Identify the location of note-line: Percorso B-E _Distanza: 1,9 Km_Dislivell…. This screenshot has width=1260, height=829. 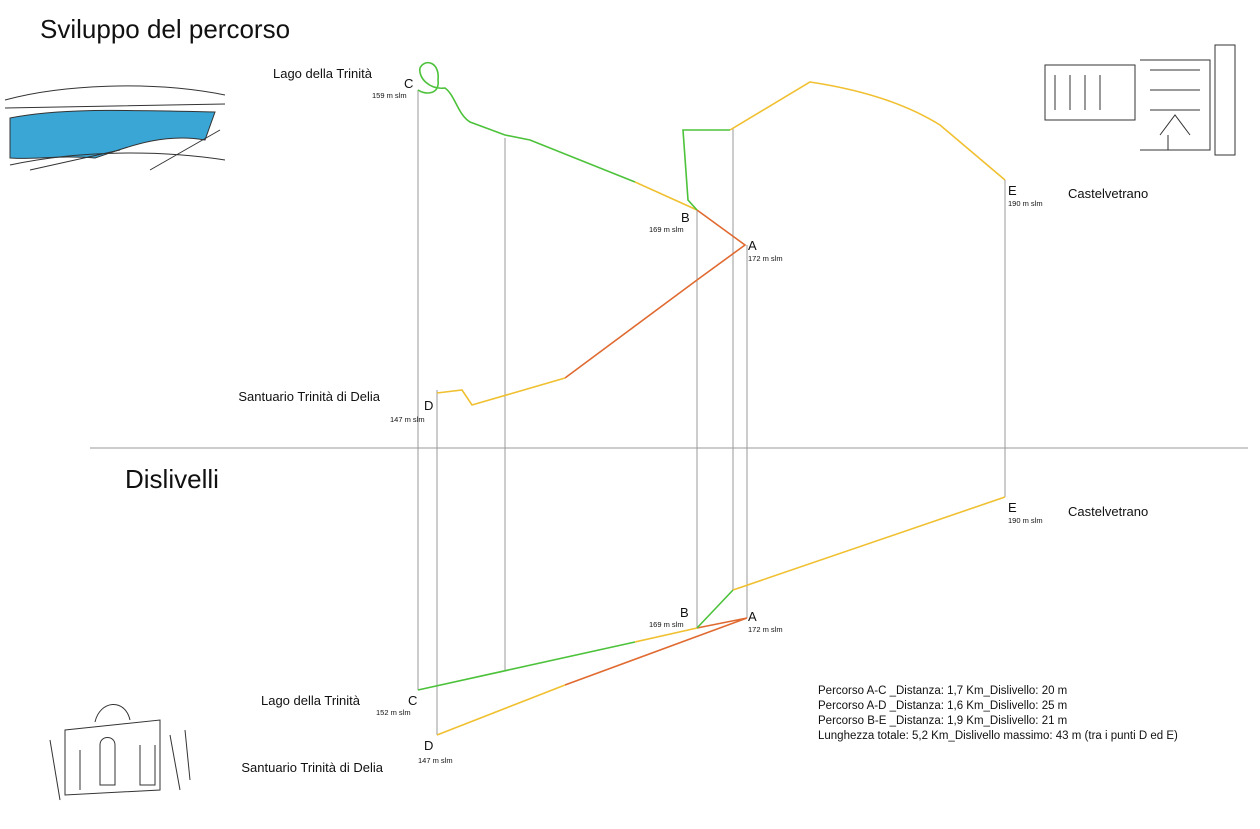
(942, 721).